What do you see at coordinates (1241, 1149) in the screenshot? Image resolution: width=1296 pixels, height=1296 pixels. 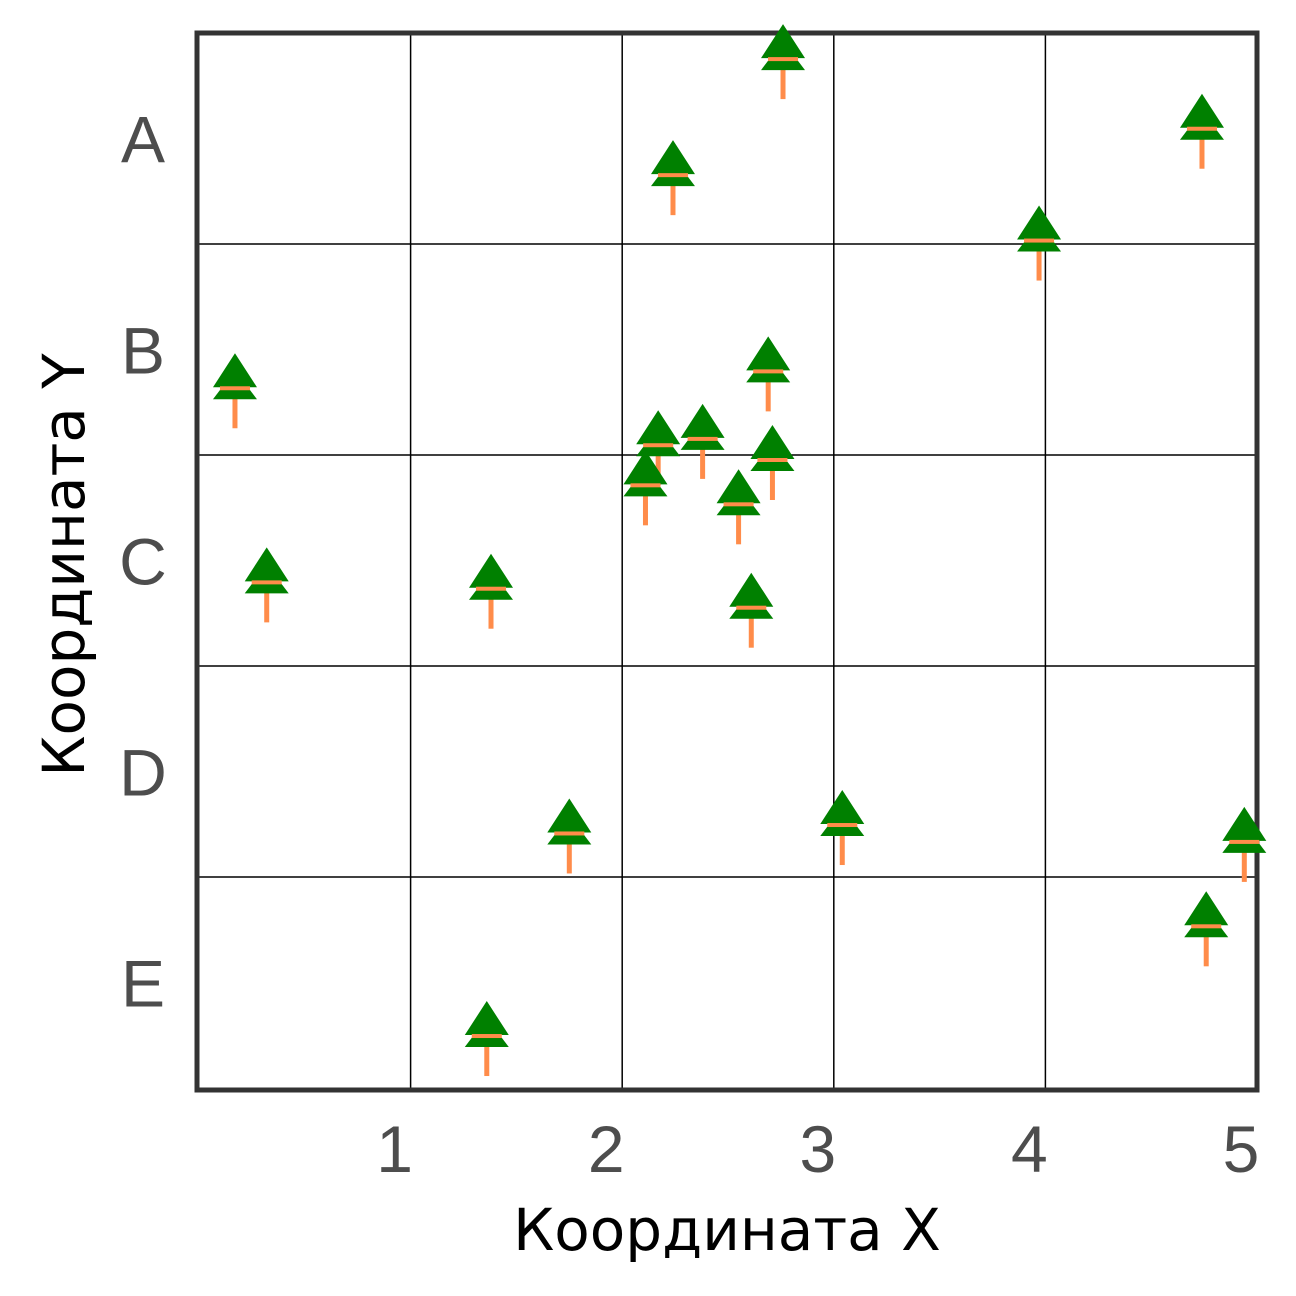 I see `x-tick-label: 5` at bounding box center [1241, 1149].